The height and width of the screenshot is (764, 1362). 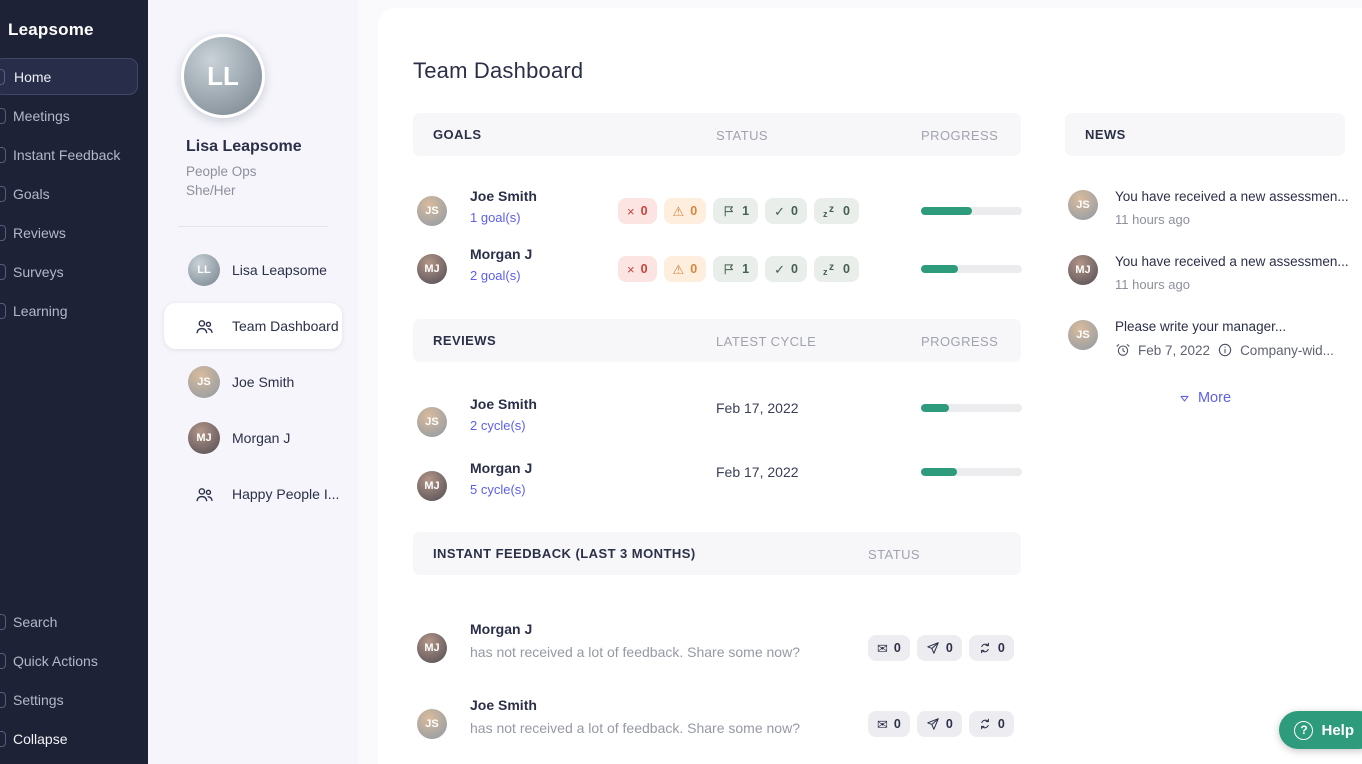 What do you see at coordinates (74, 115) in the screenshot?
I see `nav-item-meetings: Meetings` at bounding box center [74, 115].